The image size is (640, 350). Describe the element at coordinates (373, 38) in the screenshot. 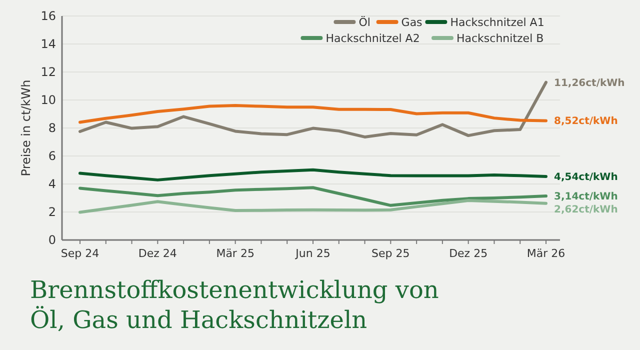

I see `legend-label: Hackschnitzel A2` at that location.